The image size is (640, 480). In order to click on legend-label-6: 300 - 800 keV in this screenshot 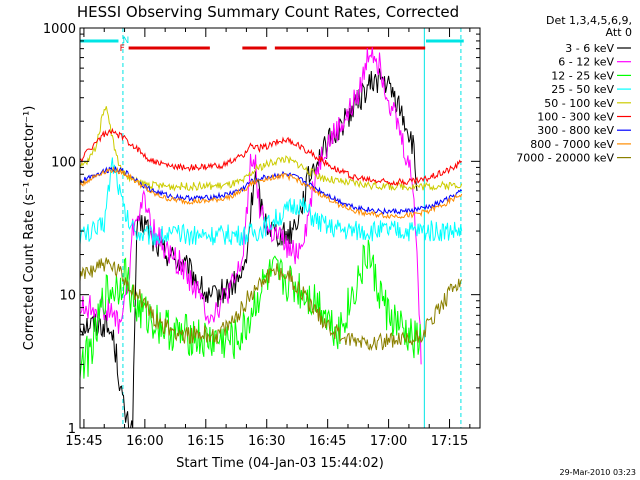, I will do `click(575, 130)`.